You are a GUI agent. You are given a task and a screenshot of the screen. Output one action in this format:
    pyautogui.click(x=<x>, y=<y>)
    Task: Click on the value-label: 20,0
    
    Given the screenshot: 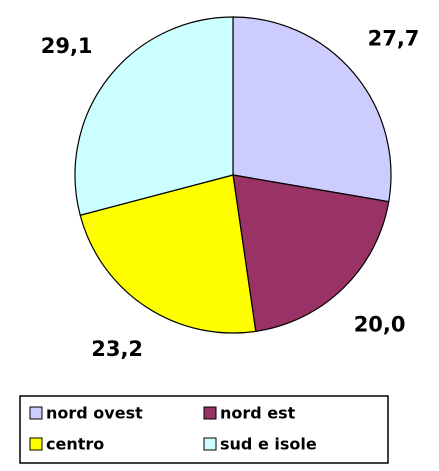 What is the action you would take?
    pyautogui.click(x=380, y=324)
    